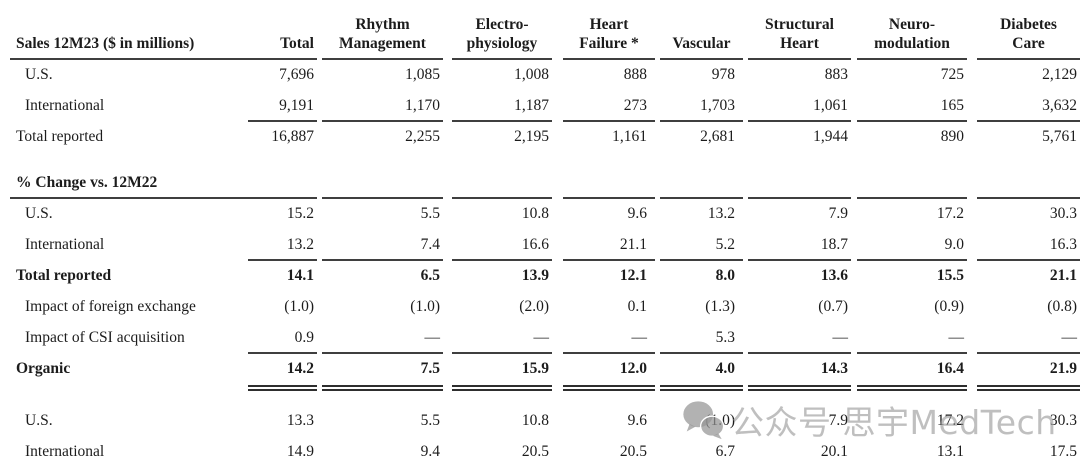 This screenshot has width=1080, height=469. I want to click on table-cell: 8.0, so click(725, 275).